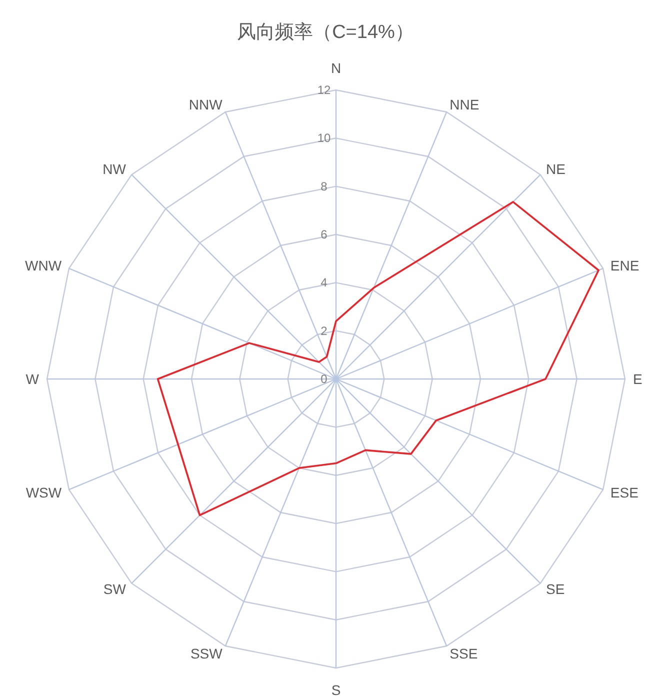  I want to click on spoke-label: N, so click(336, 68).